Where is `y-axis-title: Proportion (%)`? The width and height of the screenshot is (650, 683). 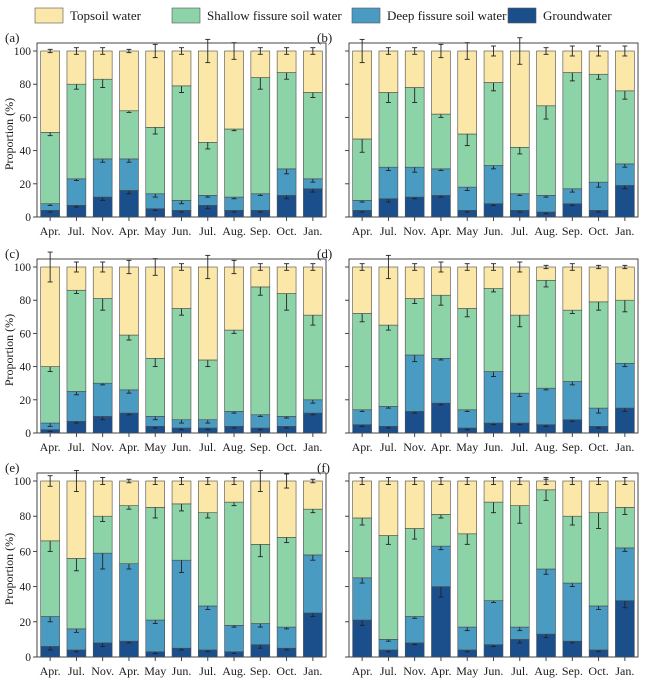 y-axis-title: Proportion (%) is located at coordinates (9, 350).